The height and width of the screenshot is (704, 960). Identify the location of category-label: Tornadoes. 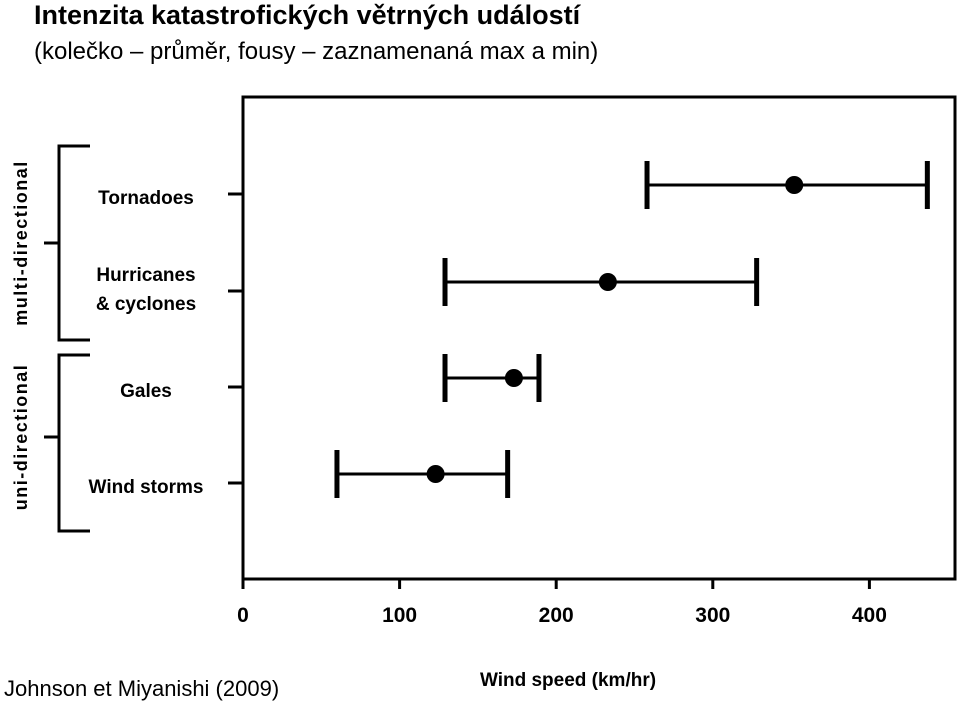
(146, 198).